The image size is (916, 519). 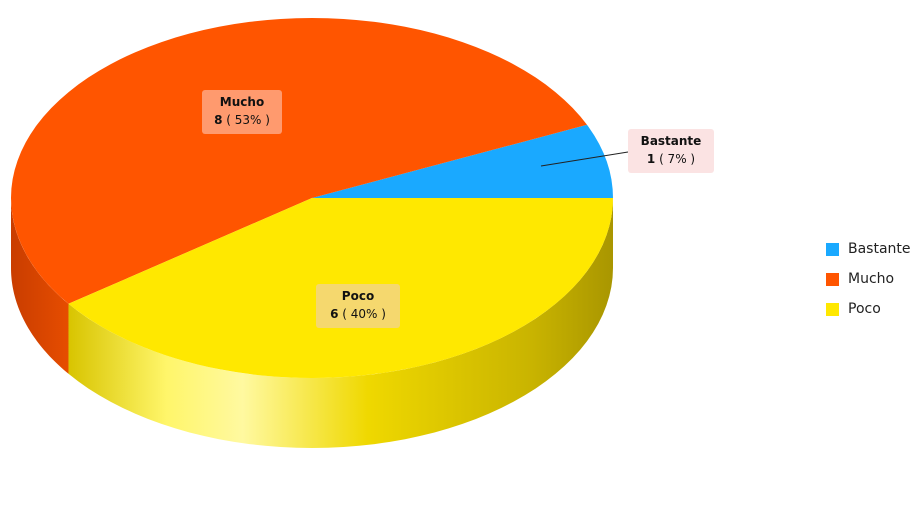 I want to click on data-label-category: Mucho, so click(x=242, y=102).